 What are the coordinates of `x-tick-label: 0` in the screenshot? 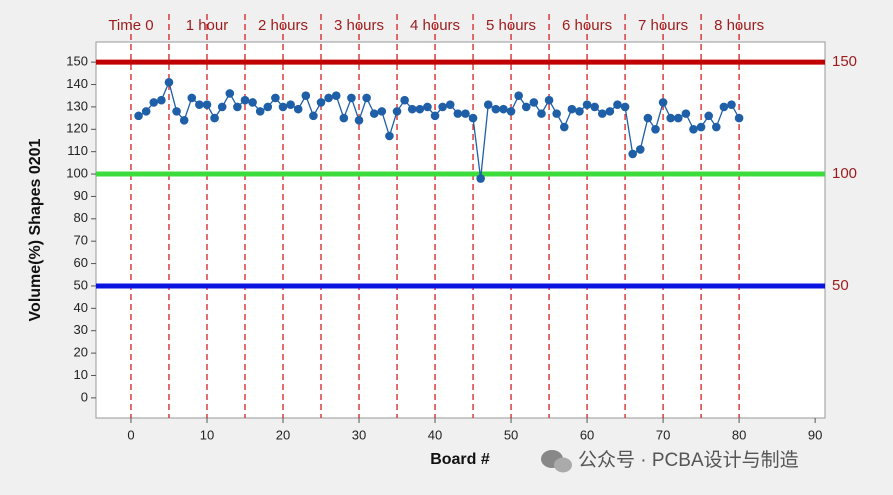 It's located at (130, 434).